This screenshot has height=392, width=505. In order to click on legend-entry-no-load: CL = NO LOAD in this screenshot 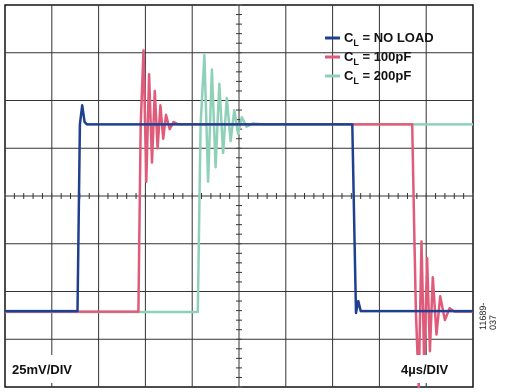, I will do `click(379, 39)`.